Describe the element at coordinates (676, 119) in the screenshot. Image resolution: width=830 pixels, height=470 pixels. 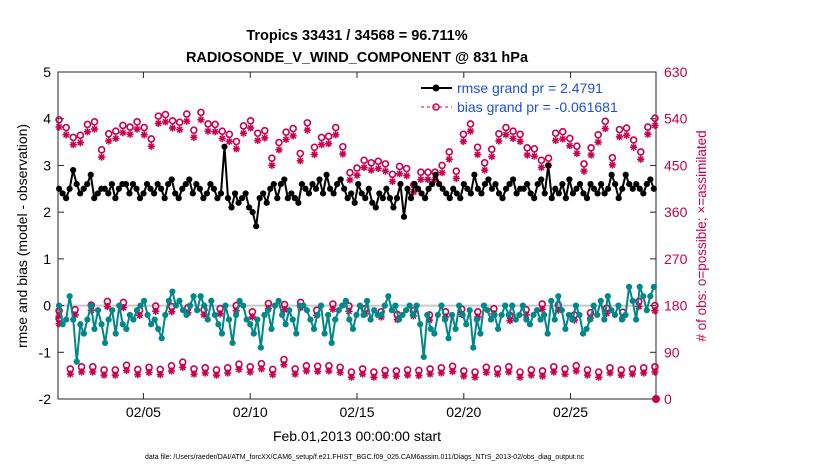
I see `y-tick-right-label: 540` at that location.